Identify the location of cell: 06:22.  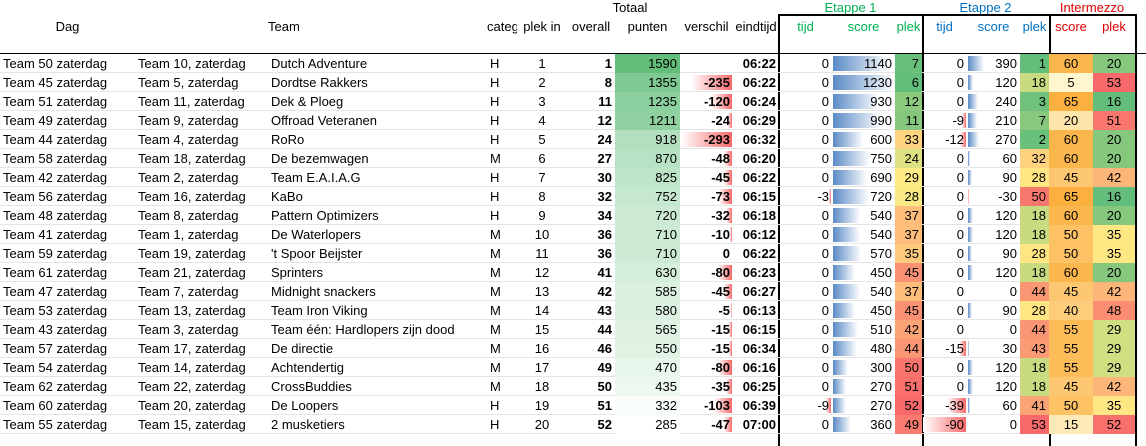
(756, 82).